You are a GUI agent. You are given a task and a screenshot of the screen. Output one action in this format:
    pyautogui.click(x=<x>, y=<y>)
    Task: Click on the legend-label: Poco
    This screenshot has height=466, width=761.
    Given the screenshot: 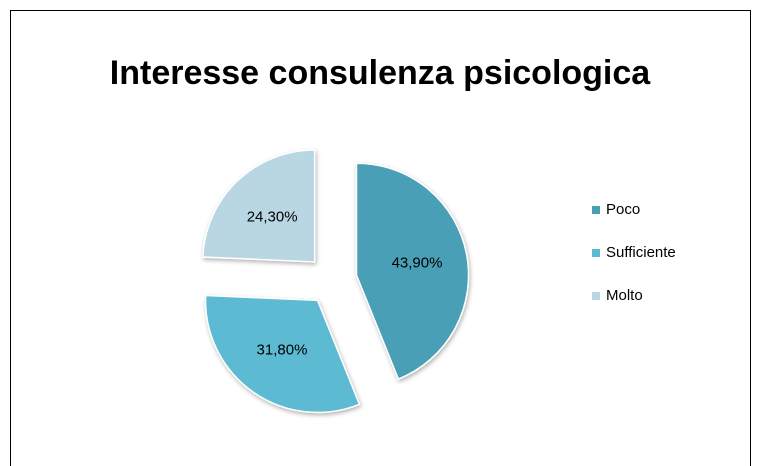 What is the action you would take?
    pyautogui.click(x=623, y=209)
    